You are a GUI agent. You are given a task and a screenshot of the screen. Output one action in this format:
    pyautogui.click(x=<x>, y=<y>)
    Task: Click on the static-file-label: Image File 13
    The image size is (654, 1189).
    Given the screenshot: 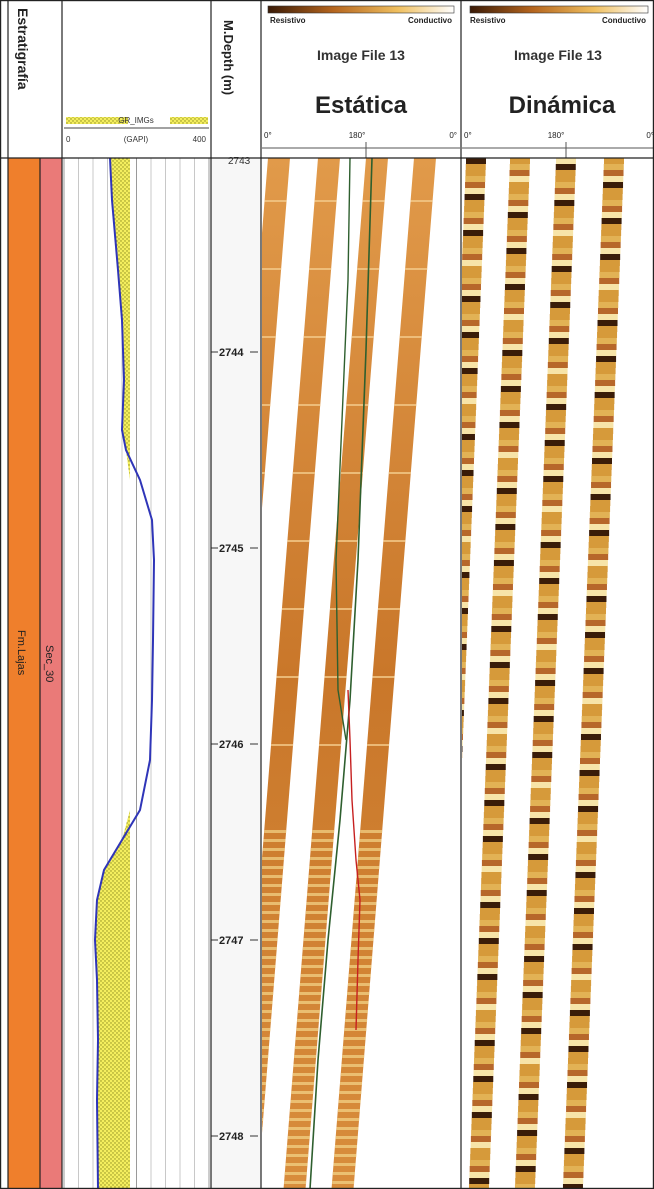 What is the action you would take?
    pyautogui.click(x=361, y=55)
    